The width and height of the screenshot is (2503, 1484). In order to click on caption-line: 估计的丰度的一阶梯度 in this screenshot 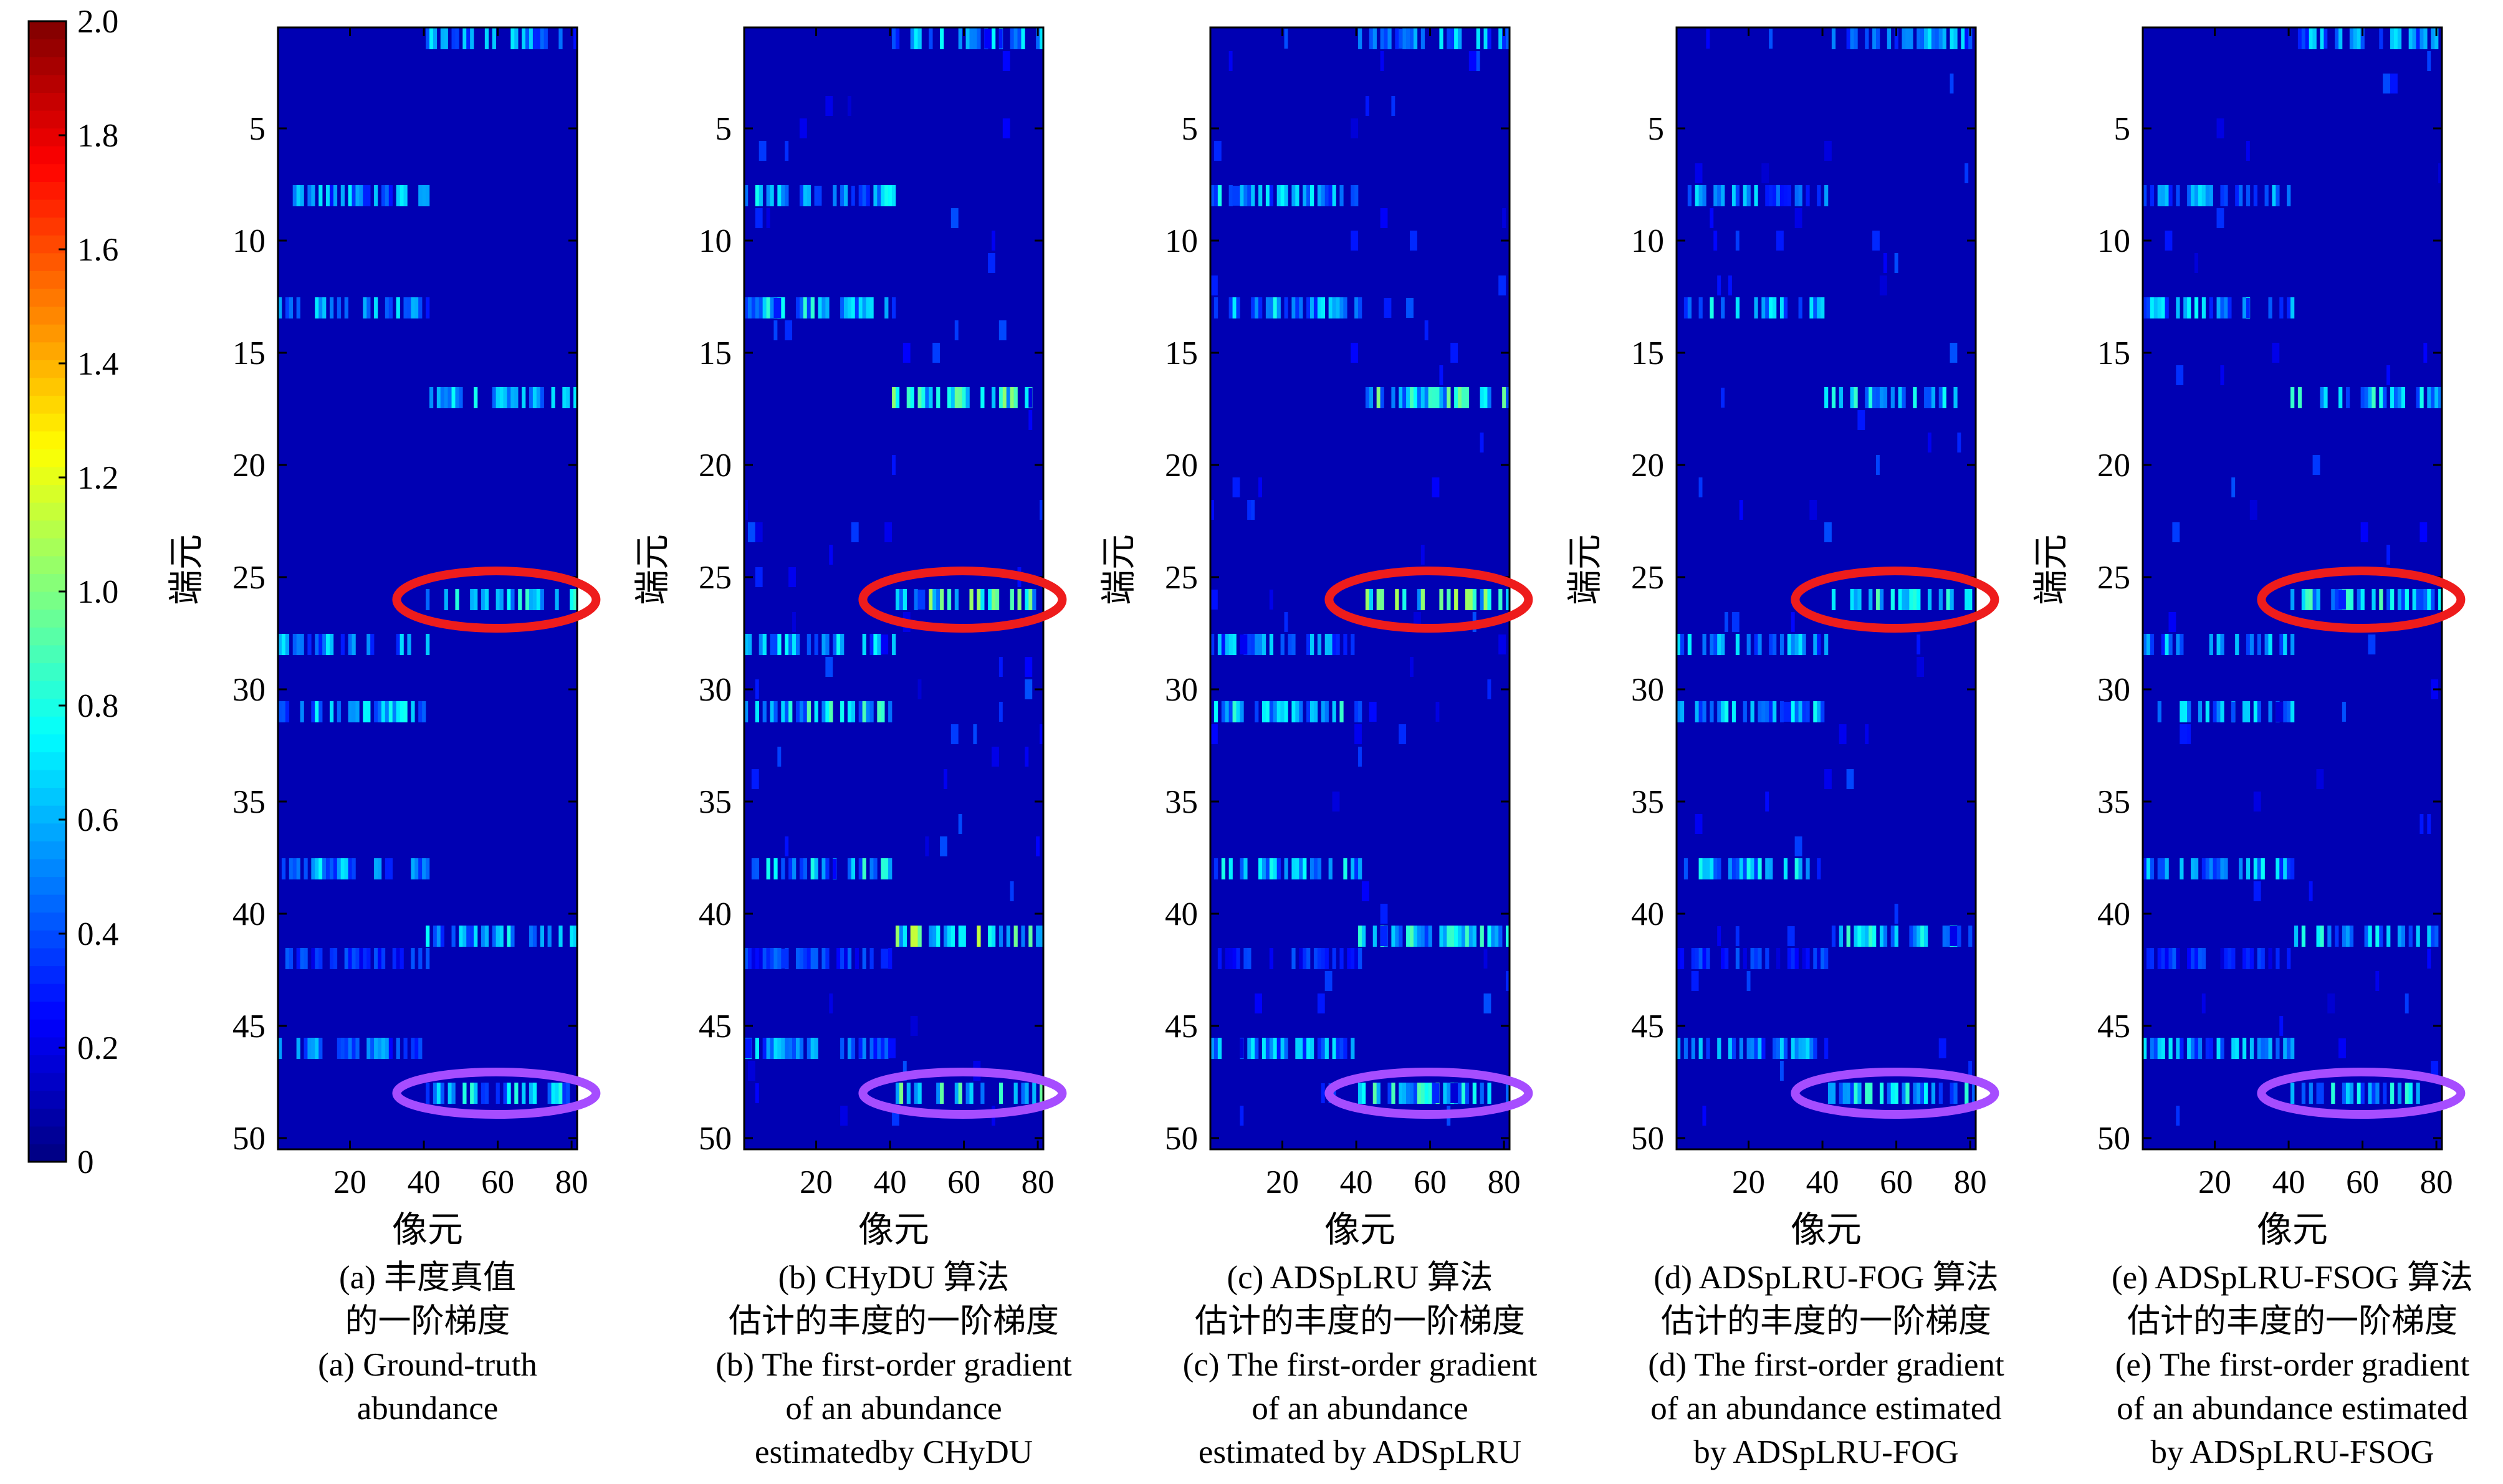, I will do `click(1360, 1321)`.